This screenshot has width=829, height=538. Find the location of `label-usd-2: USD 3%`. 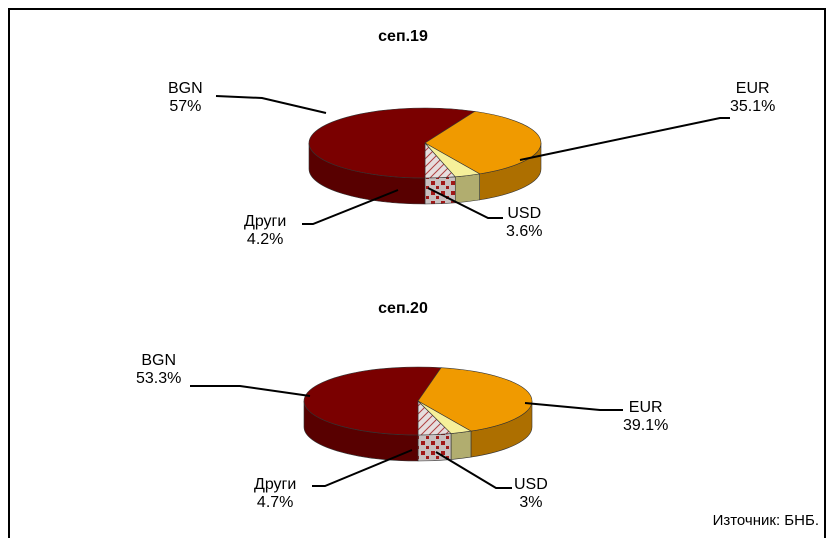

label-usd-2: USD 3% is located at coordinates (531, 493).